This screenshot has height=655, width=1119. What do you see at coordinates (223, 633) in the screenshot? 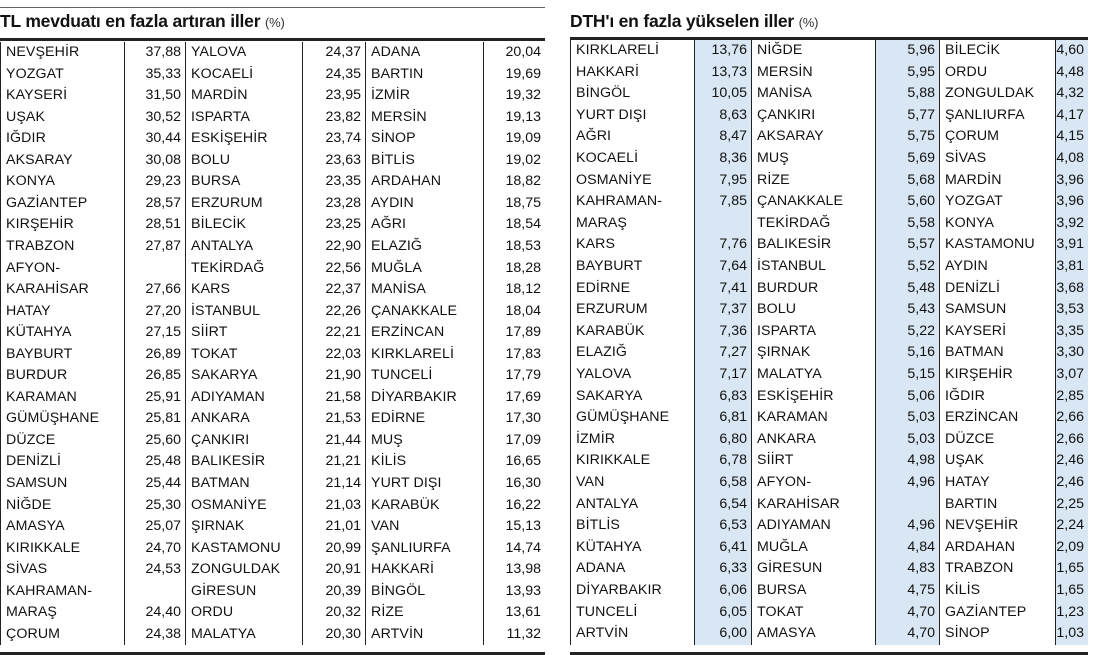
I see `province-name: MALATYA` at bounding box center [223, 633].